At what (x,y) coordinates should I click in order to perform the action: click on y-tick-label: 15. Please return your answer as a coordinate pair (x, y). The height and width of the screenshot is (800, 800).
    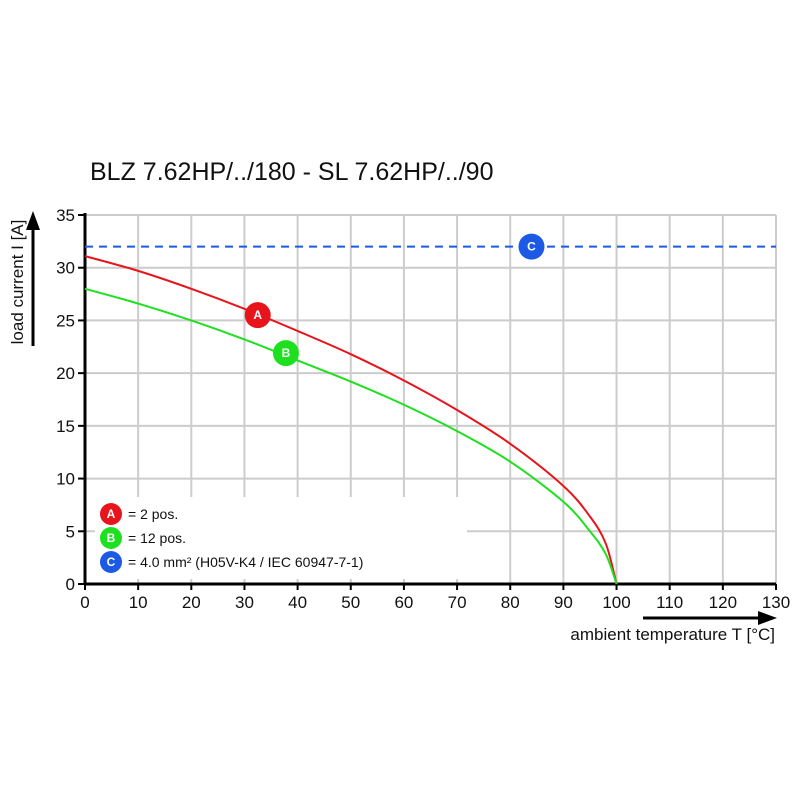
    Looking at the image, I should click on (65, 426).